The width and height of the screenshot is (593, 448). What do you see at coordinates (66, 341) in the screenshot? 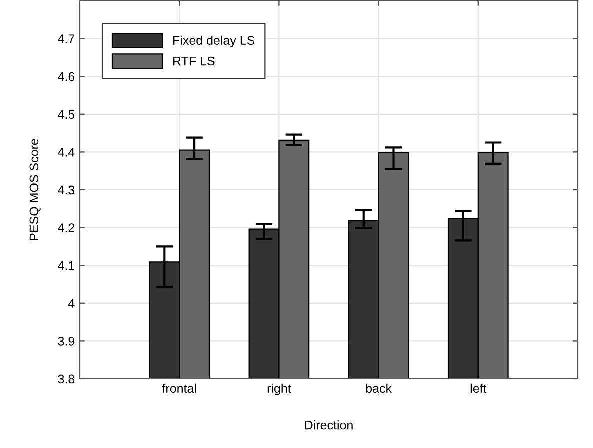
I see `y-tick-label: 3.9` at bounding box center [66, 341].